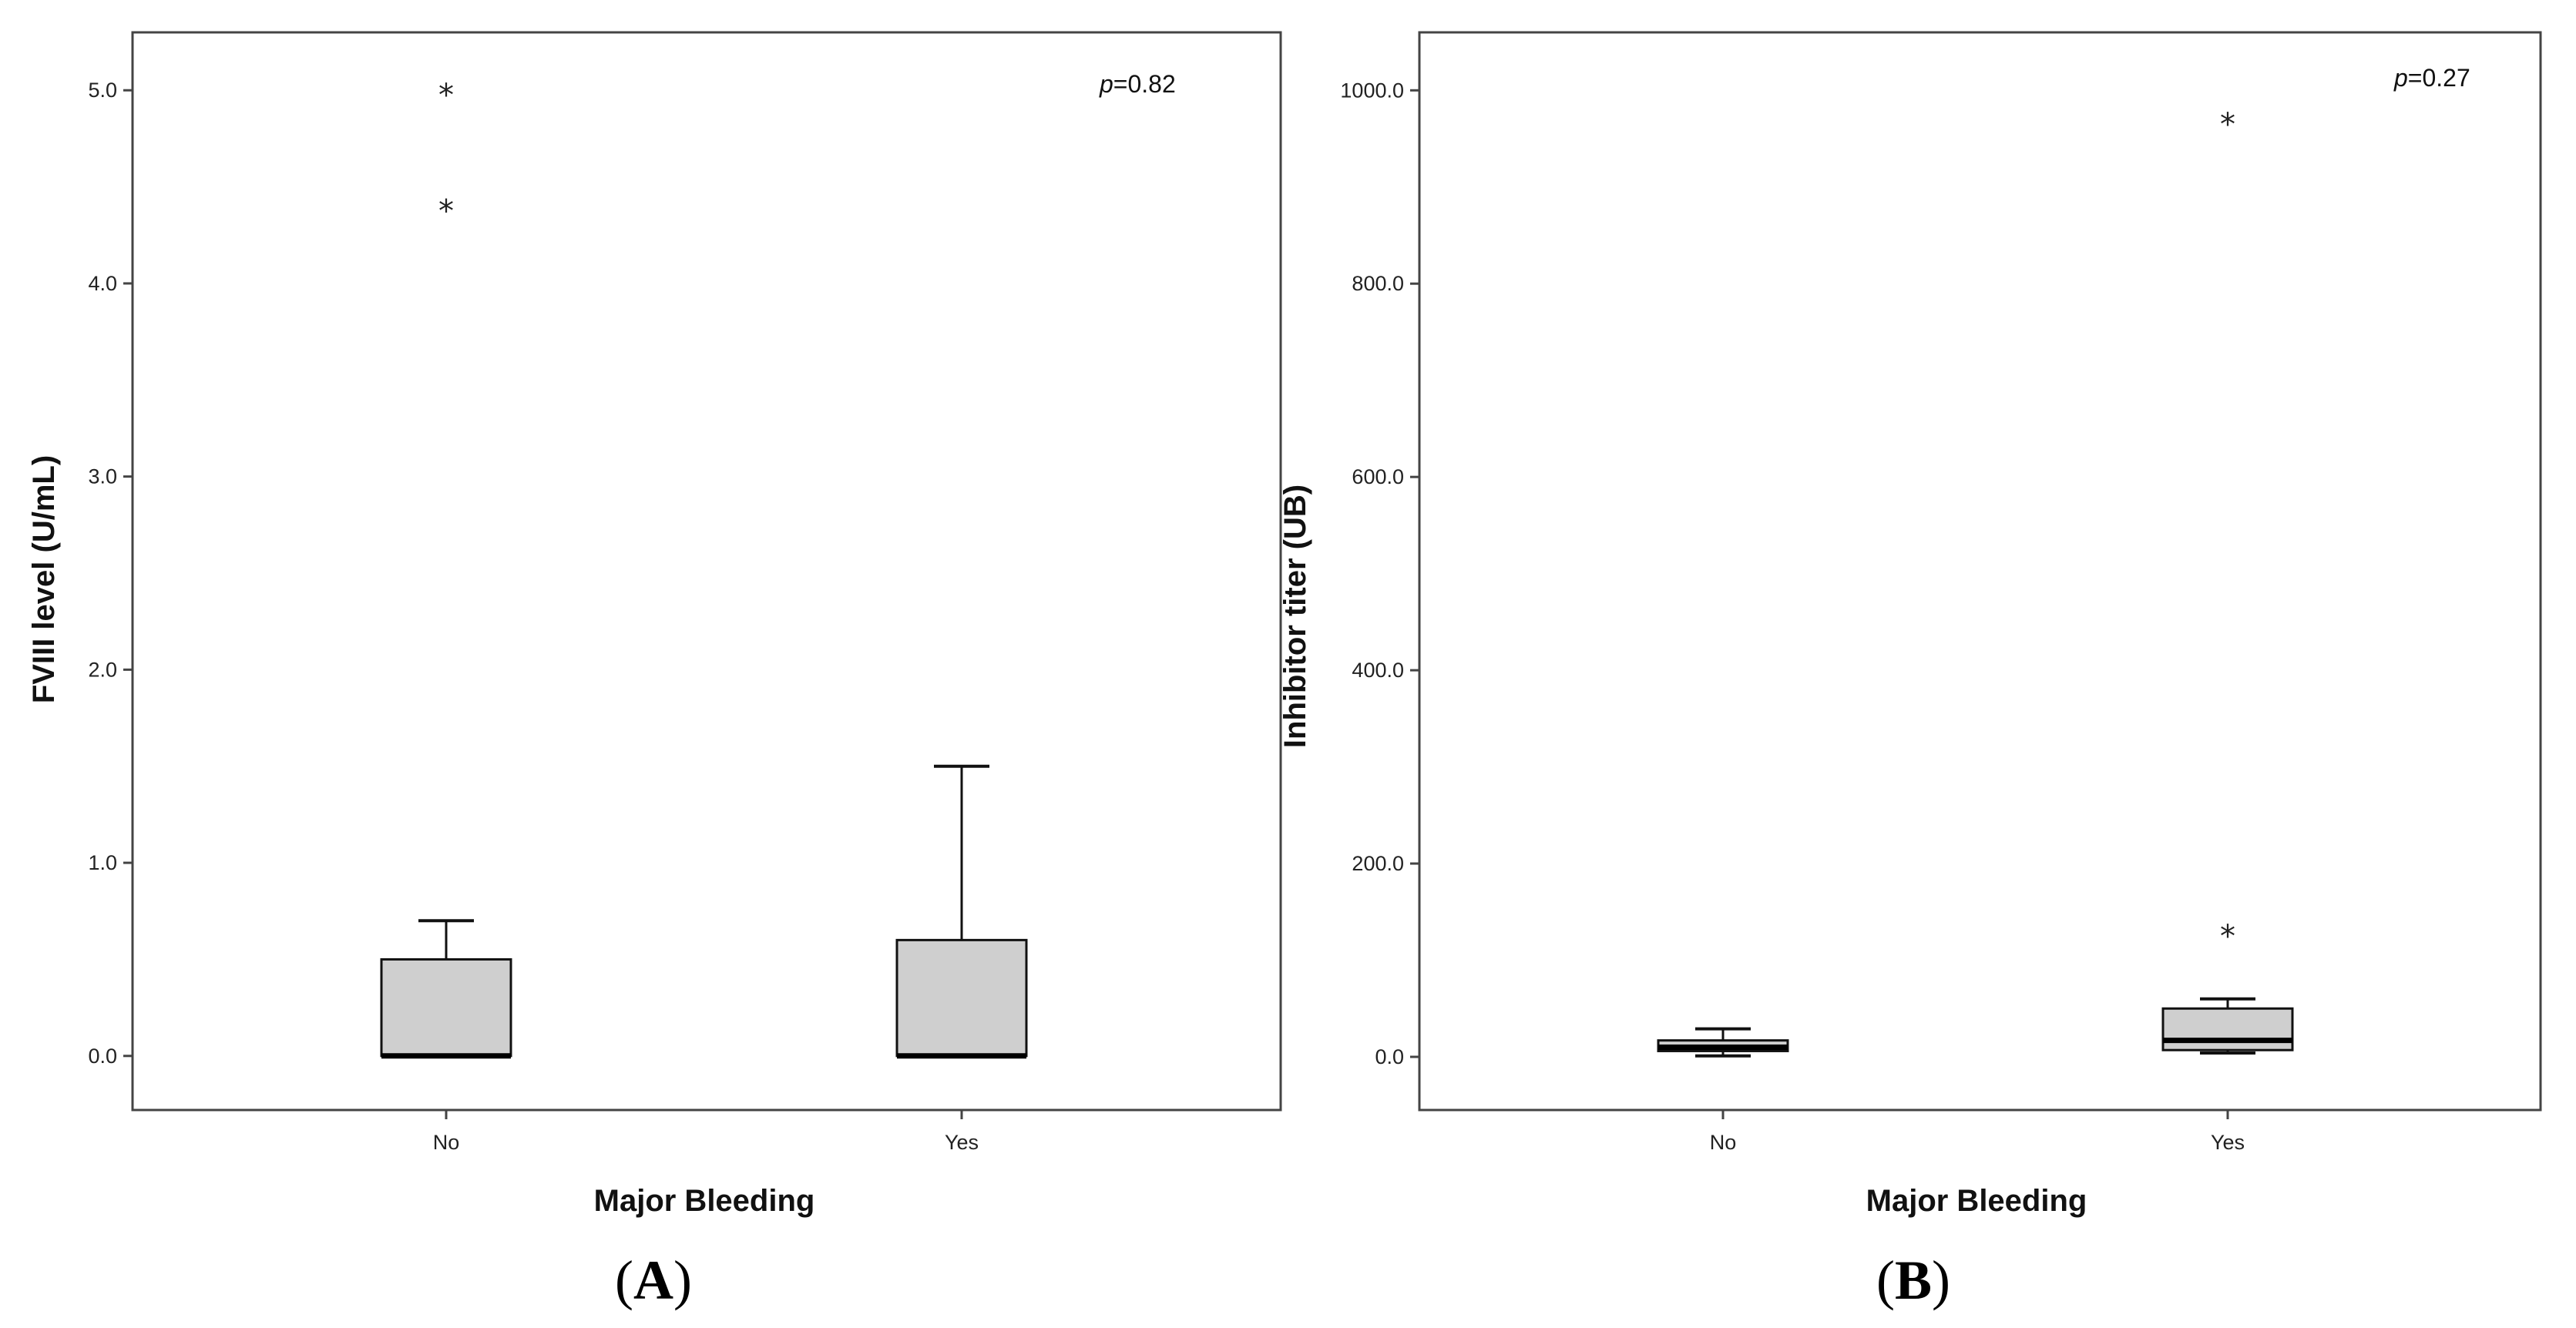 This screenshot has width=2576, height=1328. I want to click on y-axis-title: Inhibitor titer (UB), so click(1295, 616).